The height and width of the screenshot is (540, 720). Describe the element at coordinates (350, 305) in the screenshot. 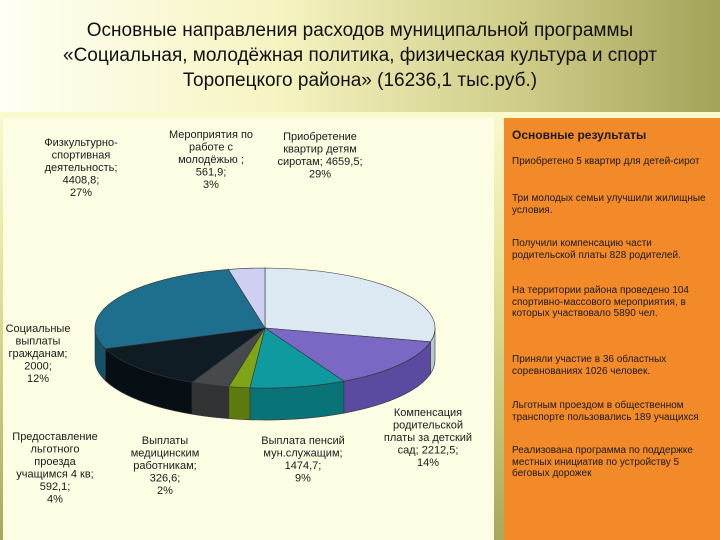

I see `pie-slice-приобретение-квартир-детям-сиротам` at that location.